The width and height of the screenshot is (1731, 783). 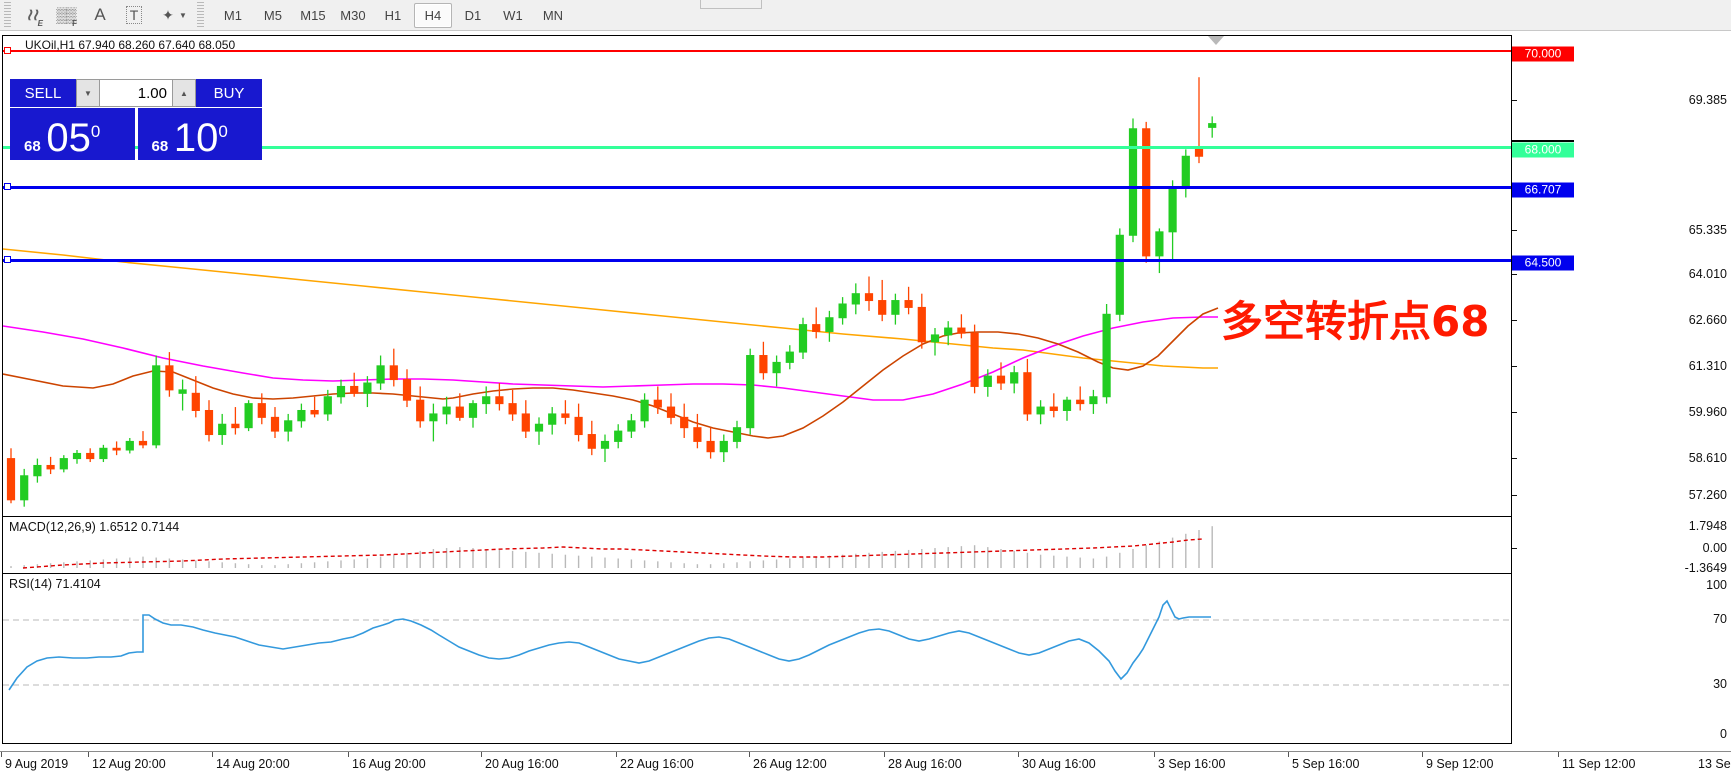 I want to click on hline-handle-64500-left, so click(x=7, y=259).